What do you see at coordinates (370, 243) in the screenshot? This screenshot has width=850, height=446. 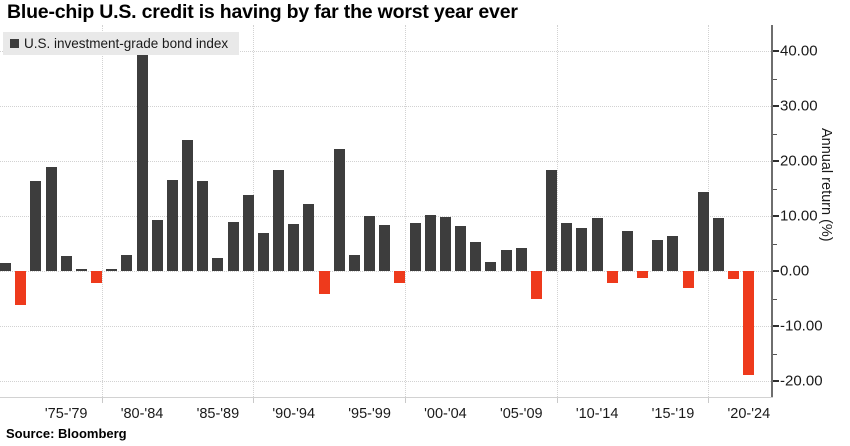 I see `bar-1997` at bounding box center [370, 243].